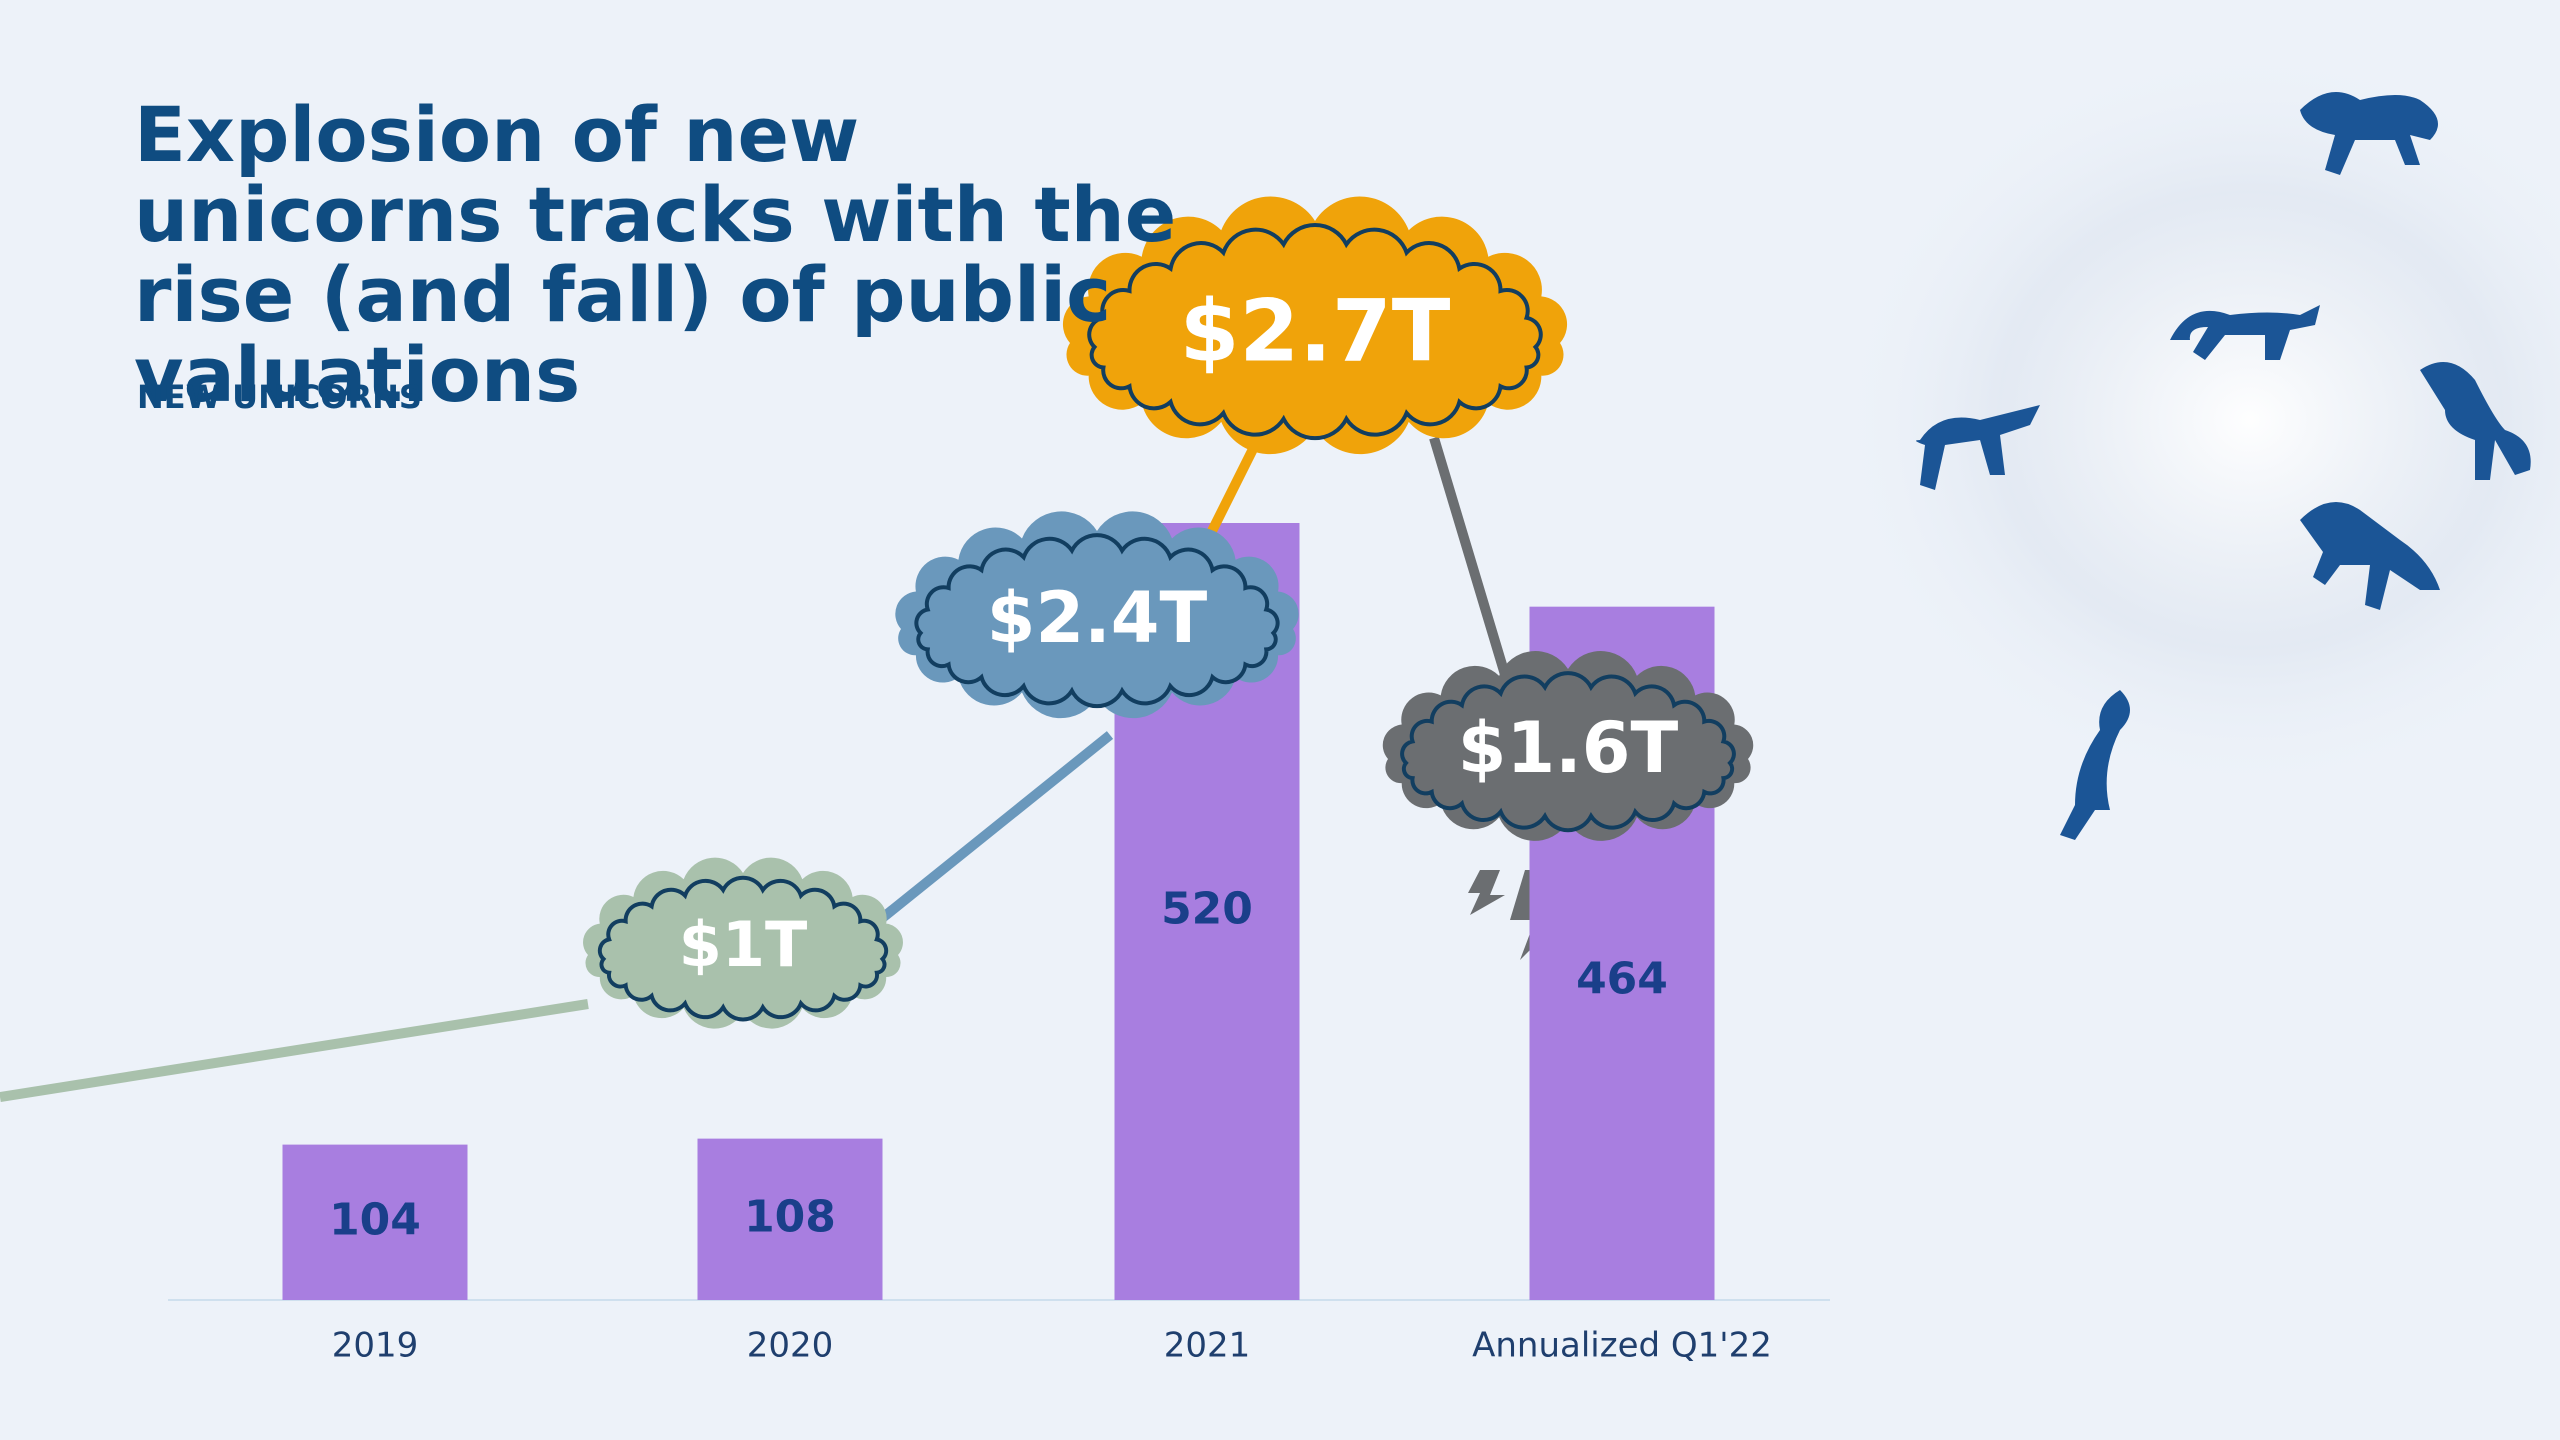  I want to click on bar-value-label: 520, so click(1207, 909).